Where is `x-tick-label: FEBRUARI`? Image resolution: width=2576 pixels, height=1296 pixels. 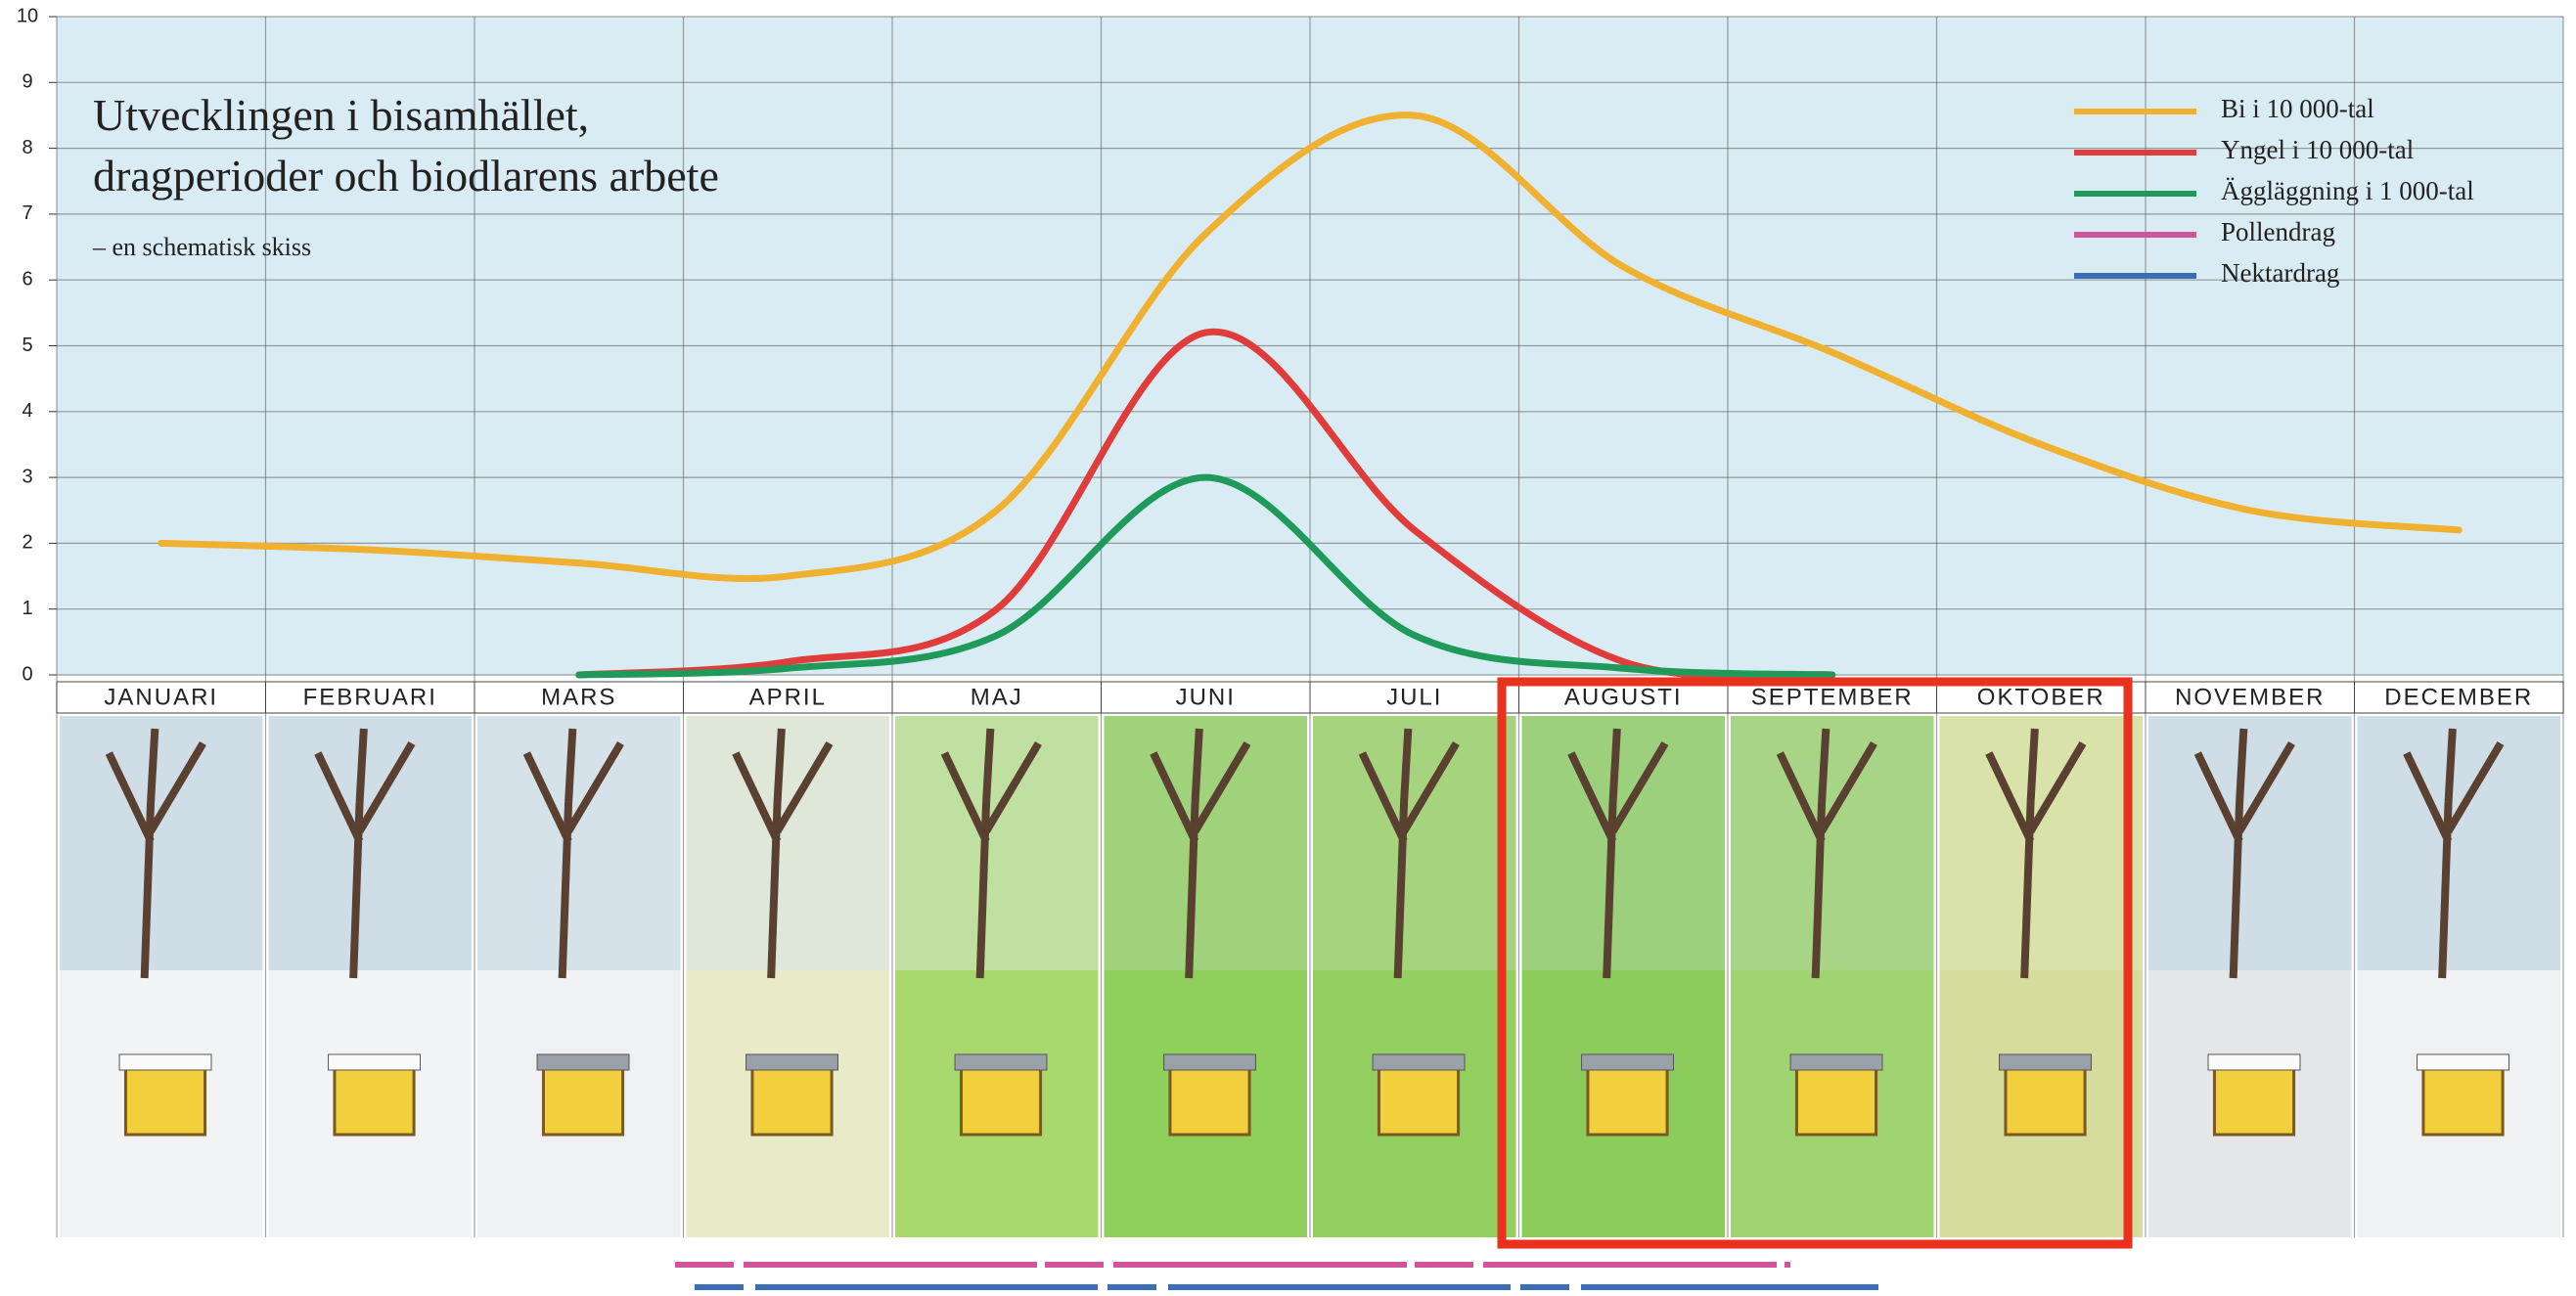 x-tick-label: FEBRUARI is located at coordinates (370, 697).